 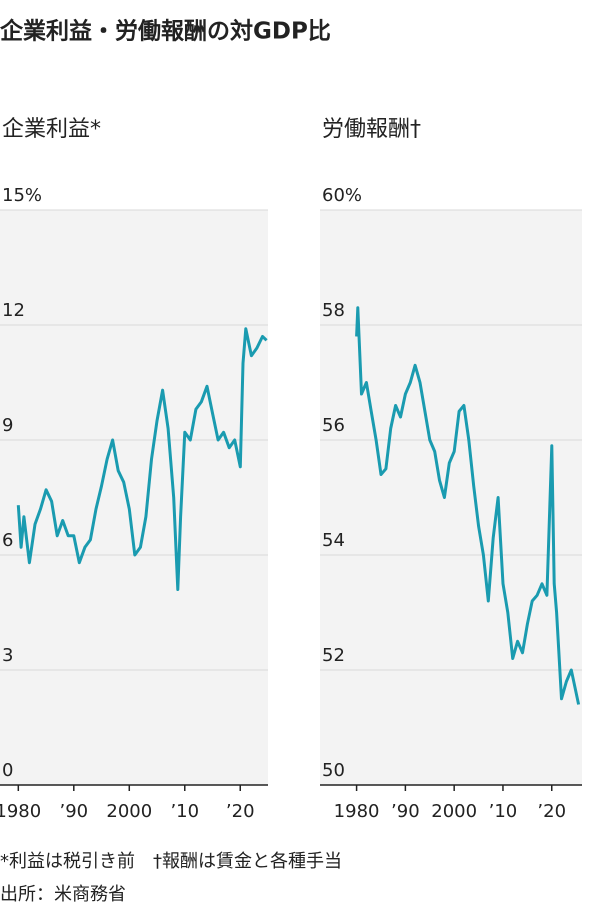 What do you see at coordinates (7, 770) in the screenshot?
I see `y-tick-label: 0` at bounding box center [7, 770].